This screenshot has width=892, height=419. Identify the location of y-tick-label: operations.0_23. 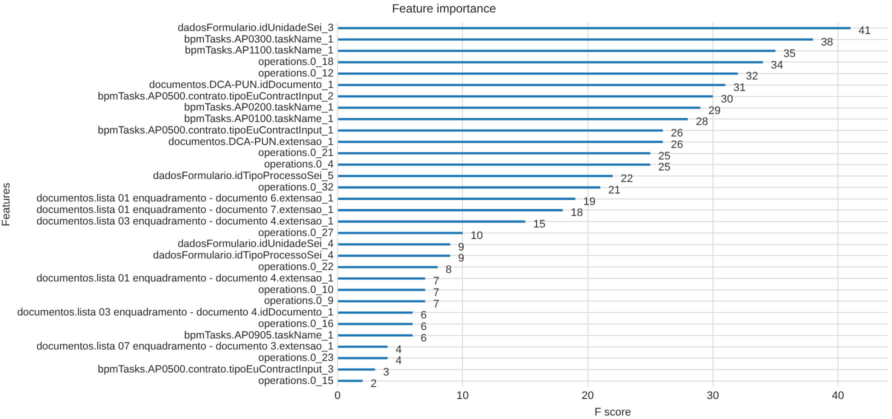
(296, 358).